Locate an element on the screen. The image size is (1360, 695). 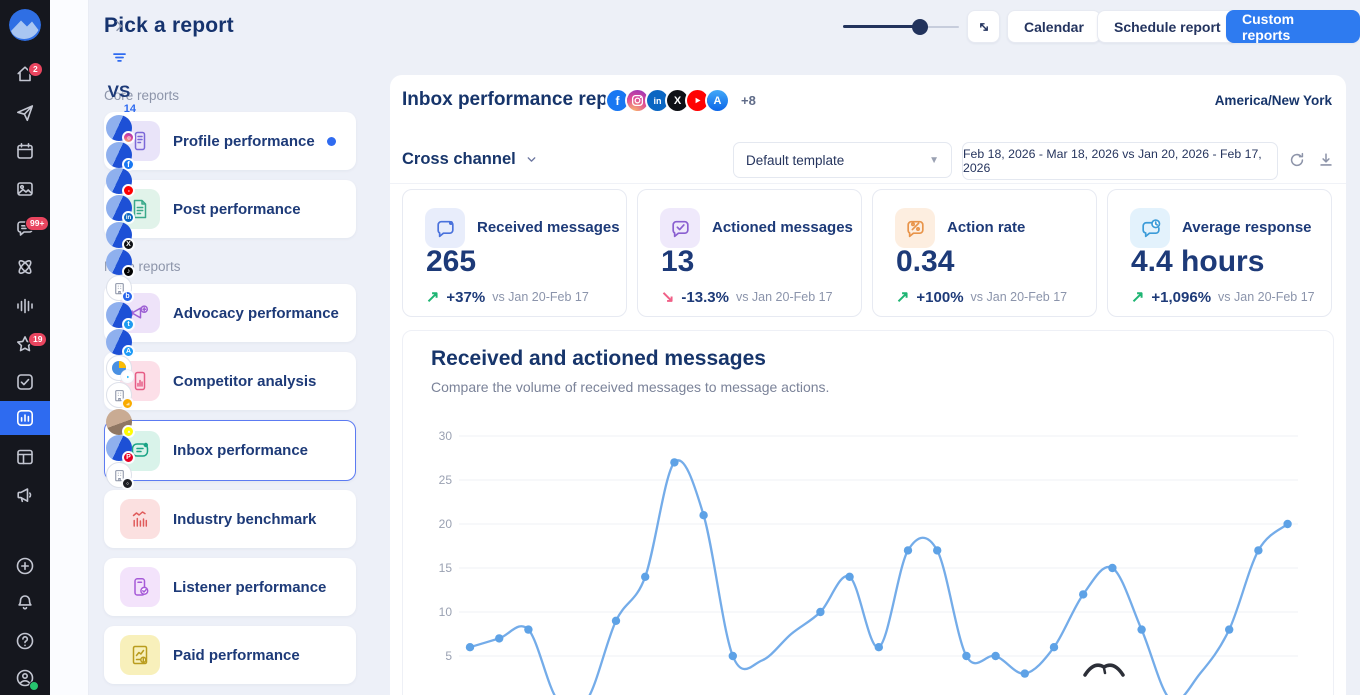
sidebar-item-media-library is located at coordinates (25, 189).